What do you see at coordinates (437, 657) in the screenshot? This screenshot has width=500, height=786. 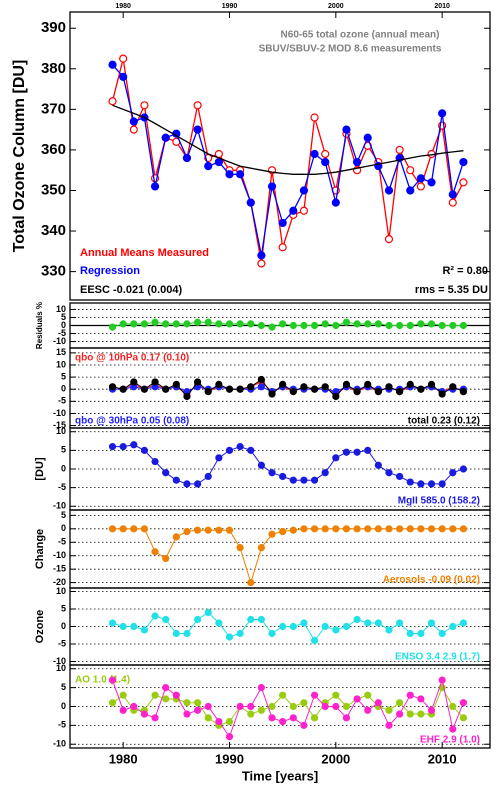 I see `legend-label: ENSO 3.4 2.9 (1.7)` at bounding box center [437, 657].